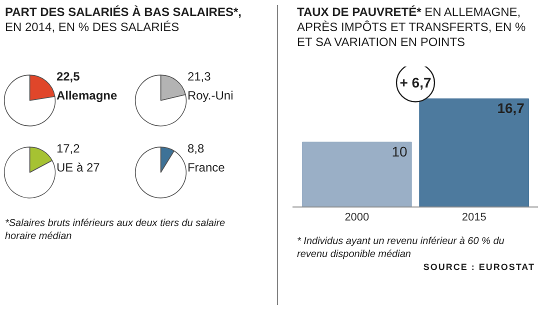  Describe the element at coordinates (68, 77) in the screenshot. I see `data-label: 22,5` at that location.